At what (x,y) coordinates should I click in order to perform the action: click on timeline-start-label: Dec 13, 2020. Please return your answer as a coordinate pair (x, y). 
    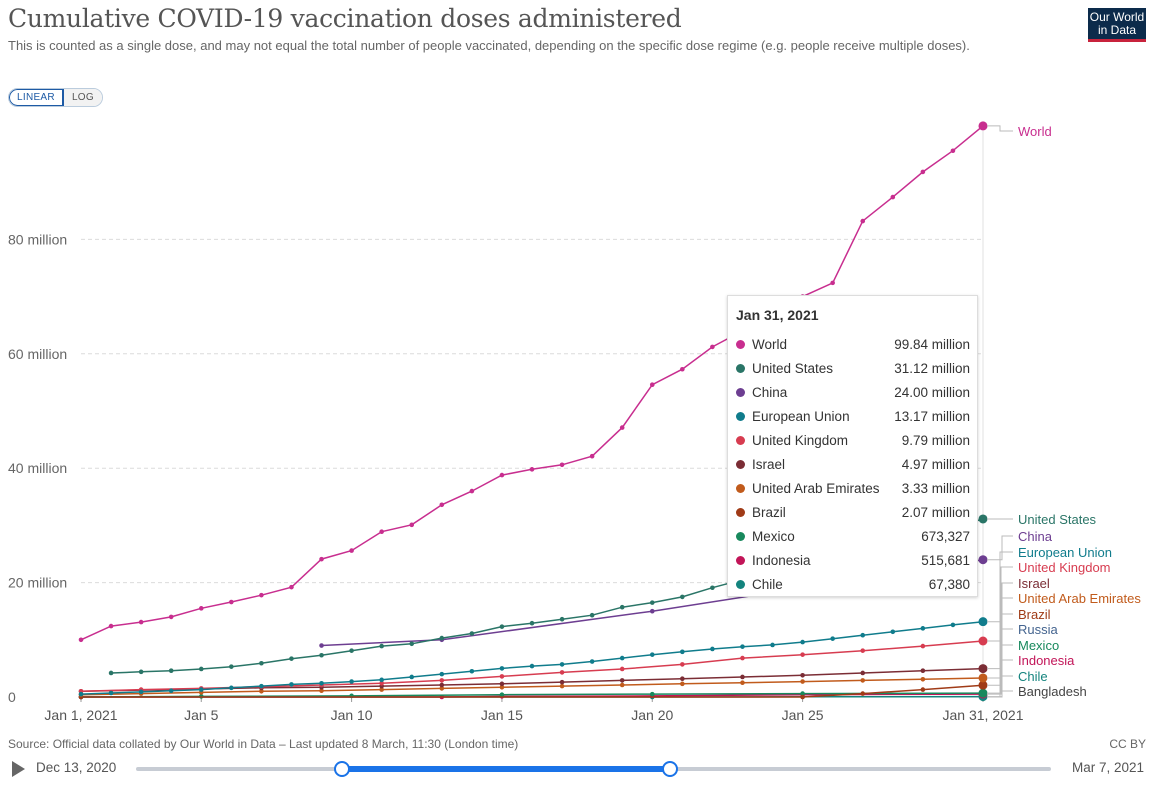
    Looking at the image, I should click on (76, 767).